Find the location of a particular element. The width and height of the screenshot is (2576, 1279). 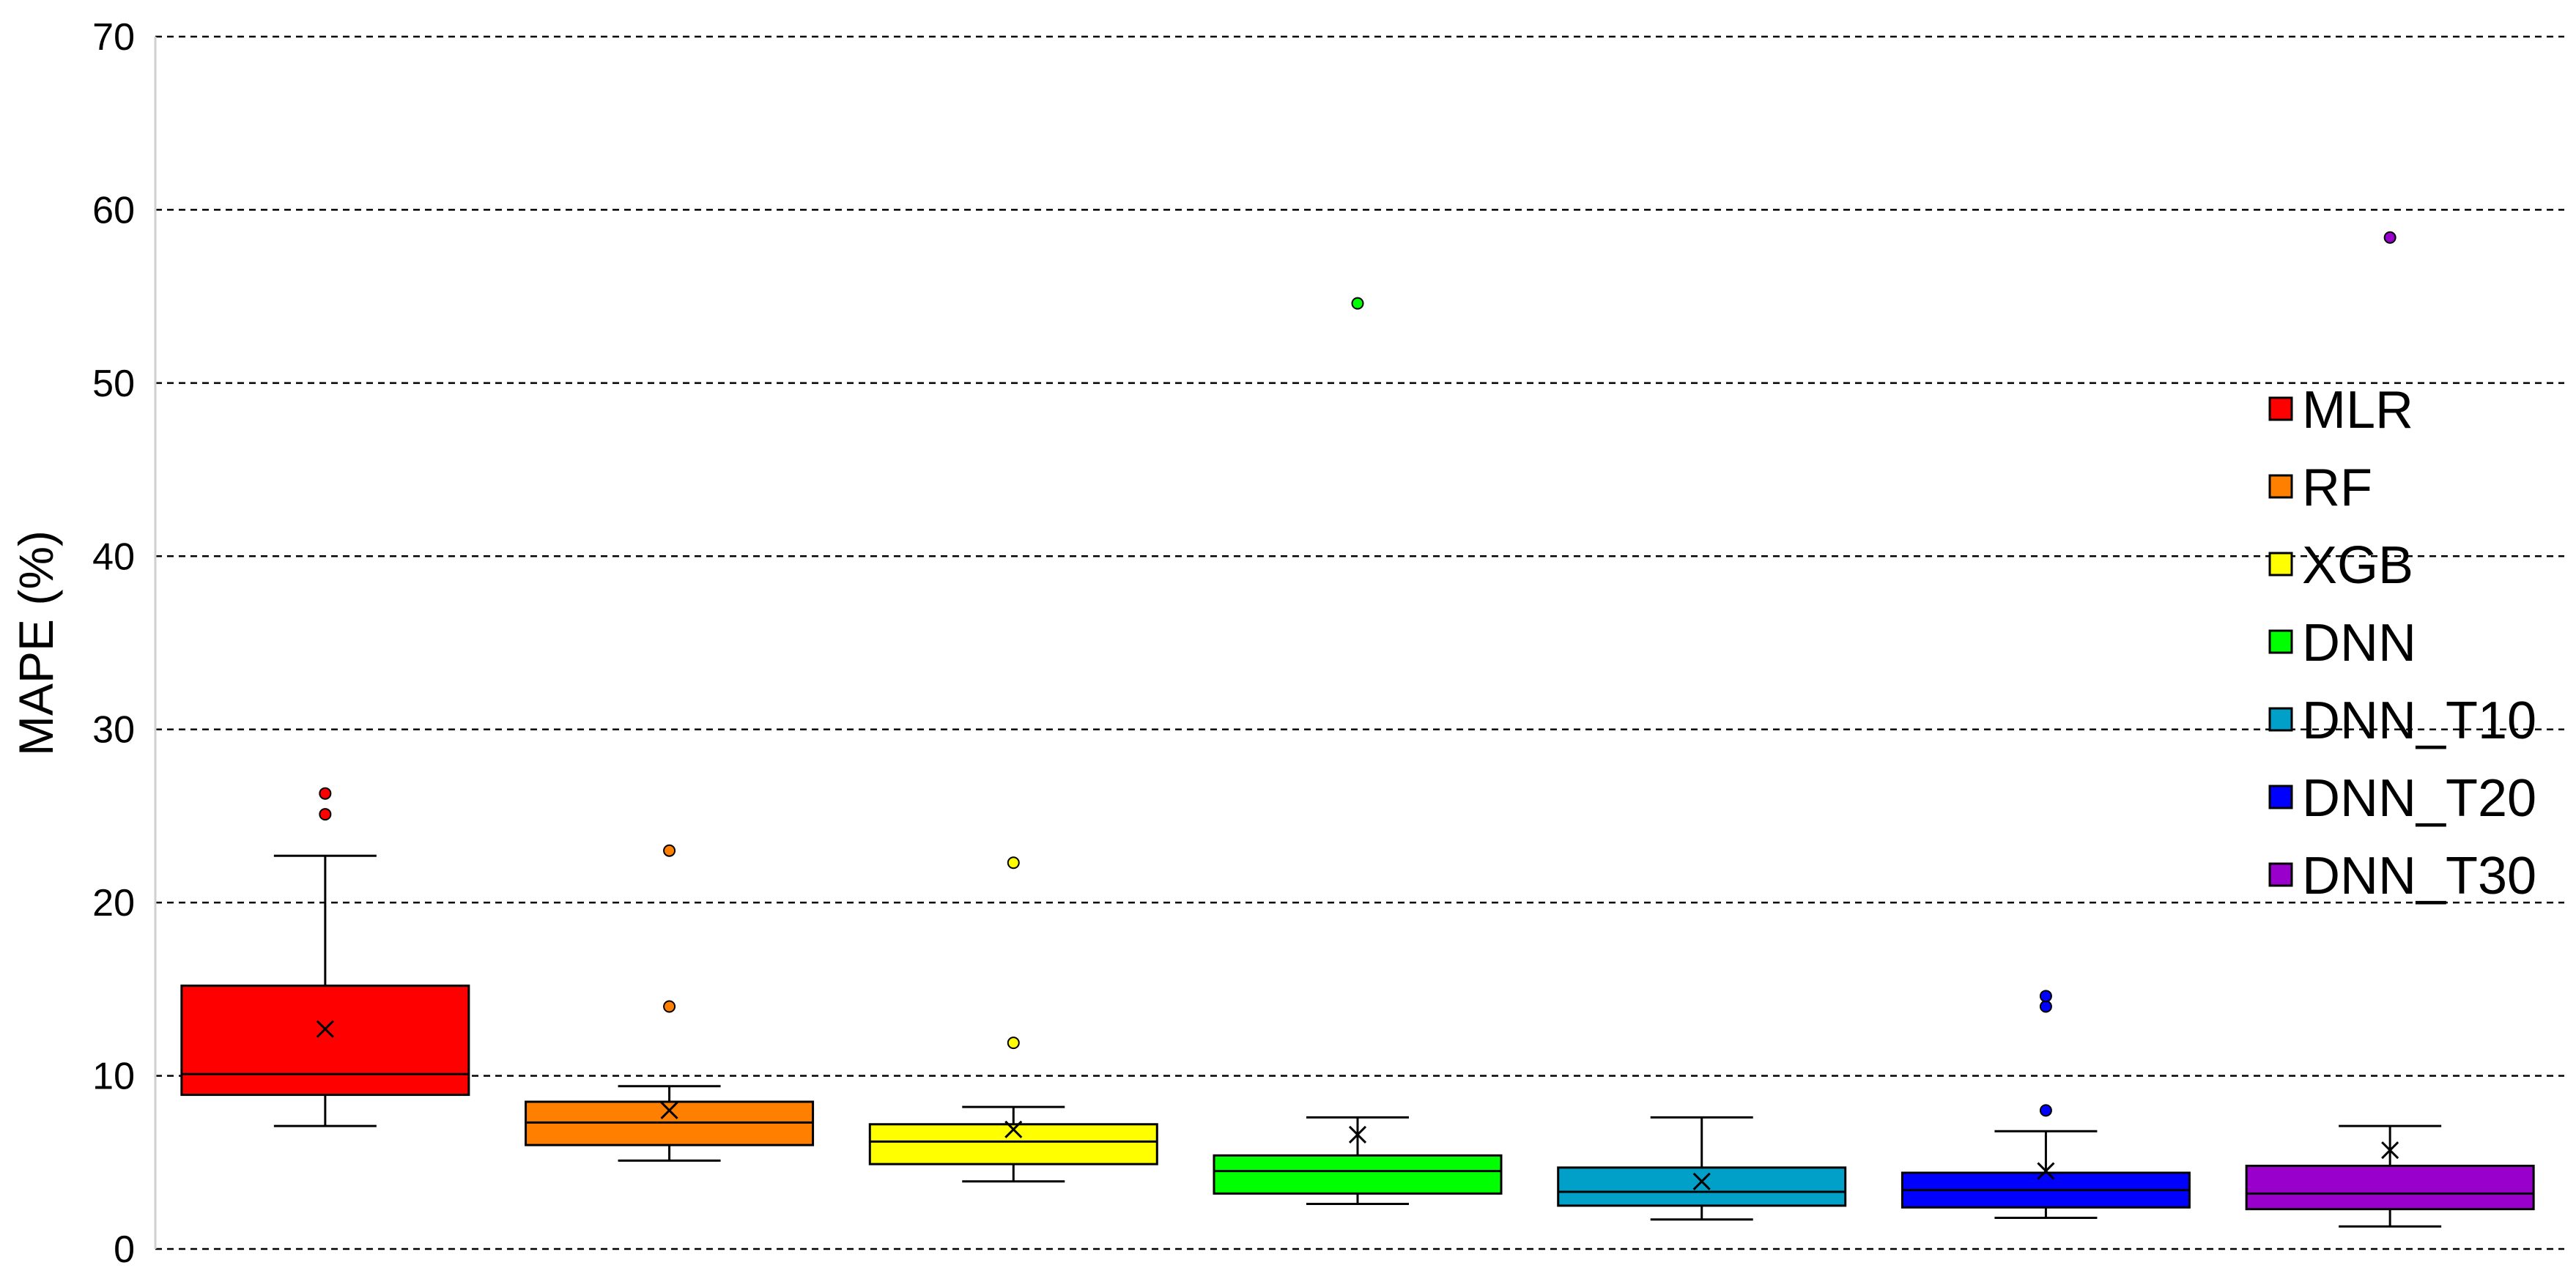

box-rf is located at coordinates (670, 1003).